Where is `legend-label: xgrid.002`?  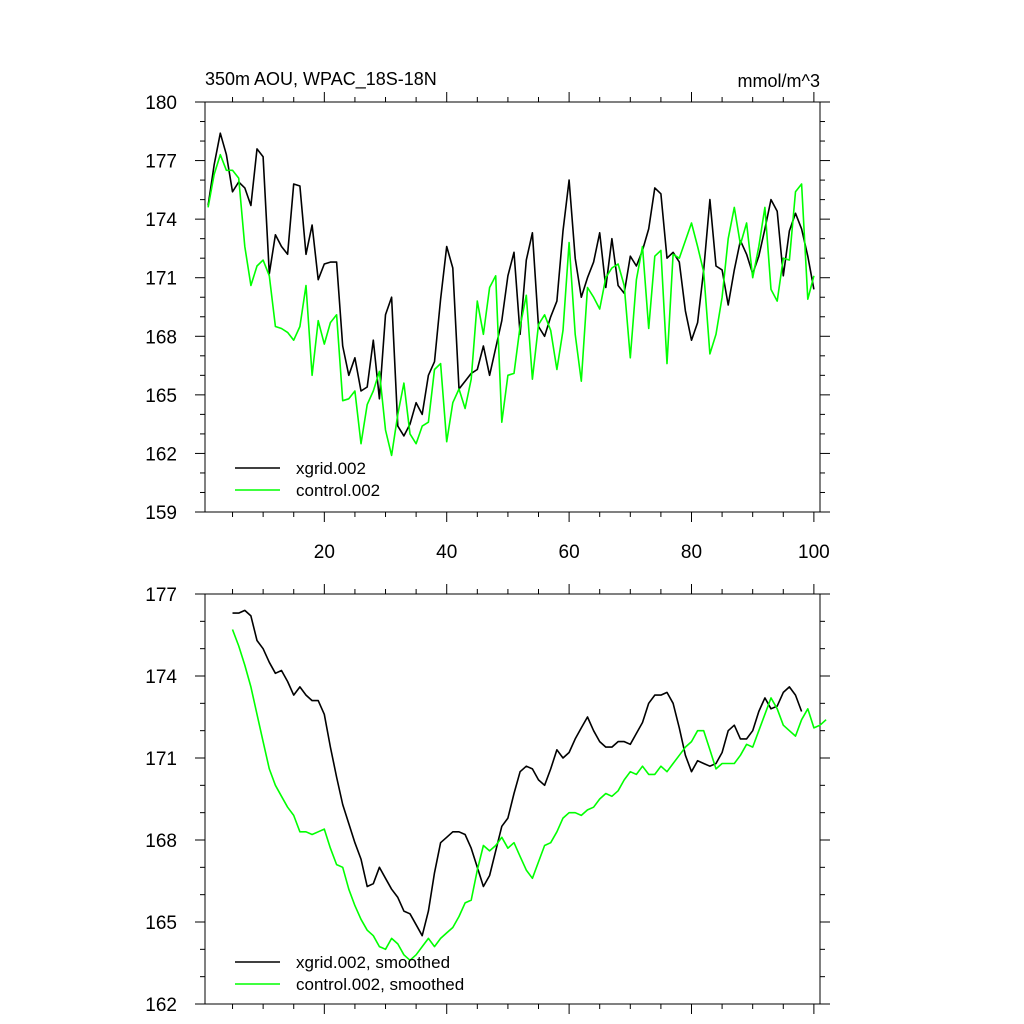
legend-label: xgrid.002 is located at coordinates (331, 468).